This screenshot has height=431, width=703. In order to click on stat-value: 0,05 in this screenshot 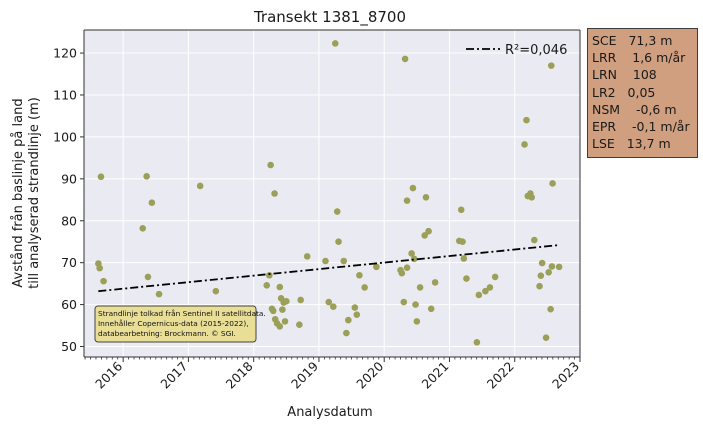, I will do `click(641, 92)`.